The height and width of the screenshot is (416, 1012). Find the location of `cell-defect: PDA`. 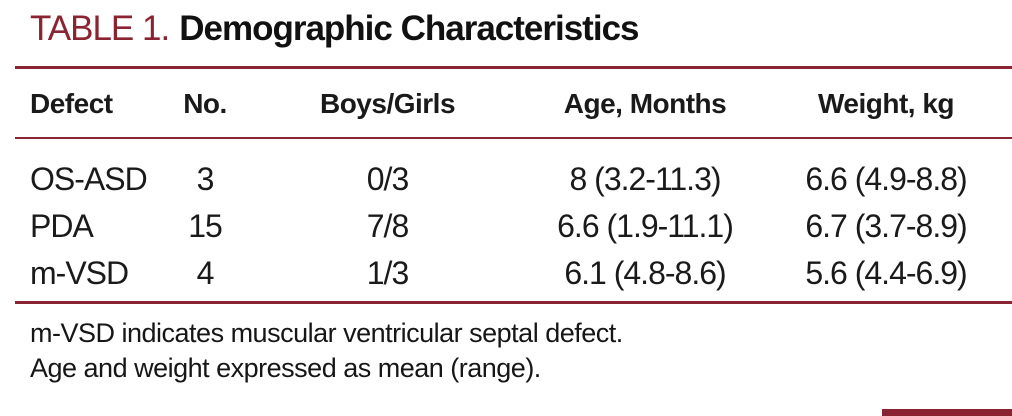

cell-defect: PDA is located at coordinates (62, 226).